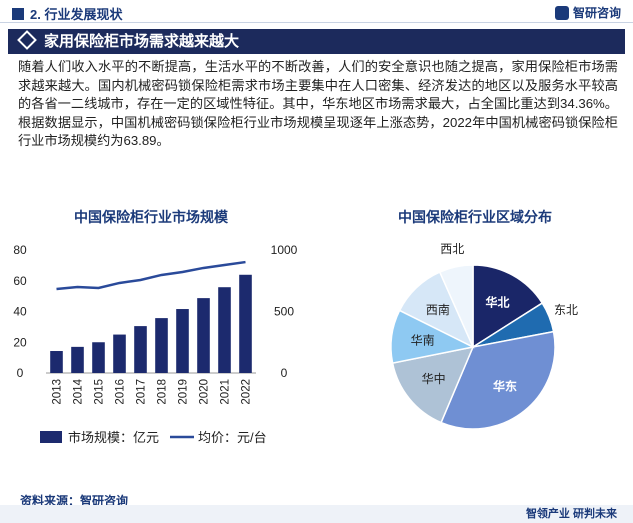 The image size is (633, 523). What do you see at coordinates (571, 514) in the screenshot?
I see `footer-slogan: 智领产业 研判未来` at bounding box center [571, 514].